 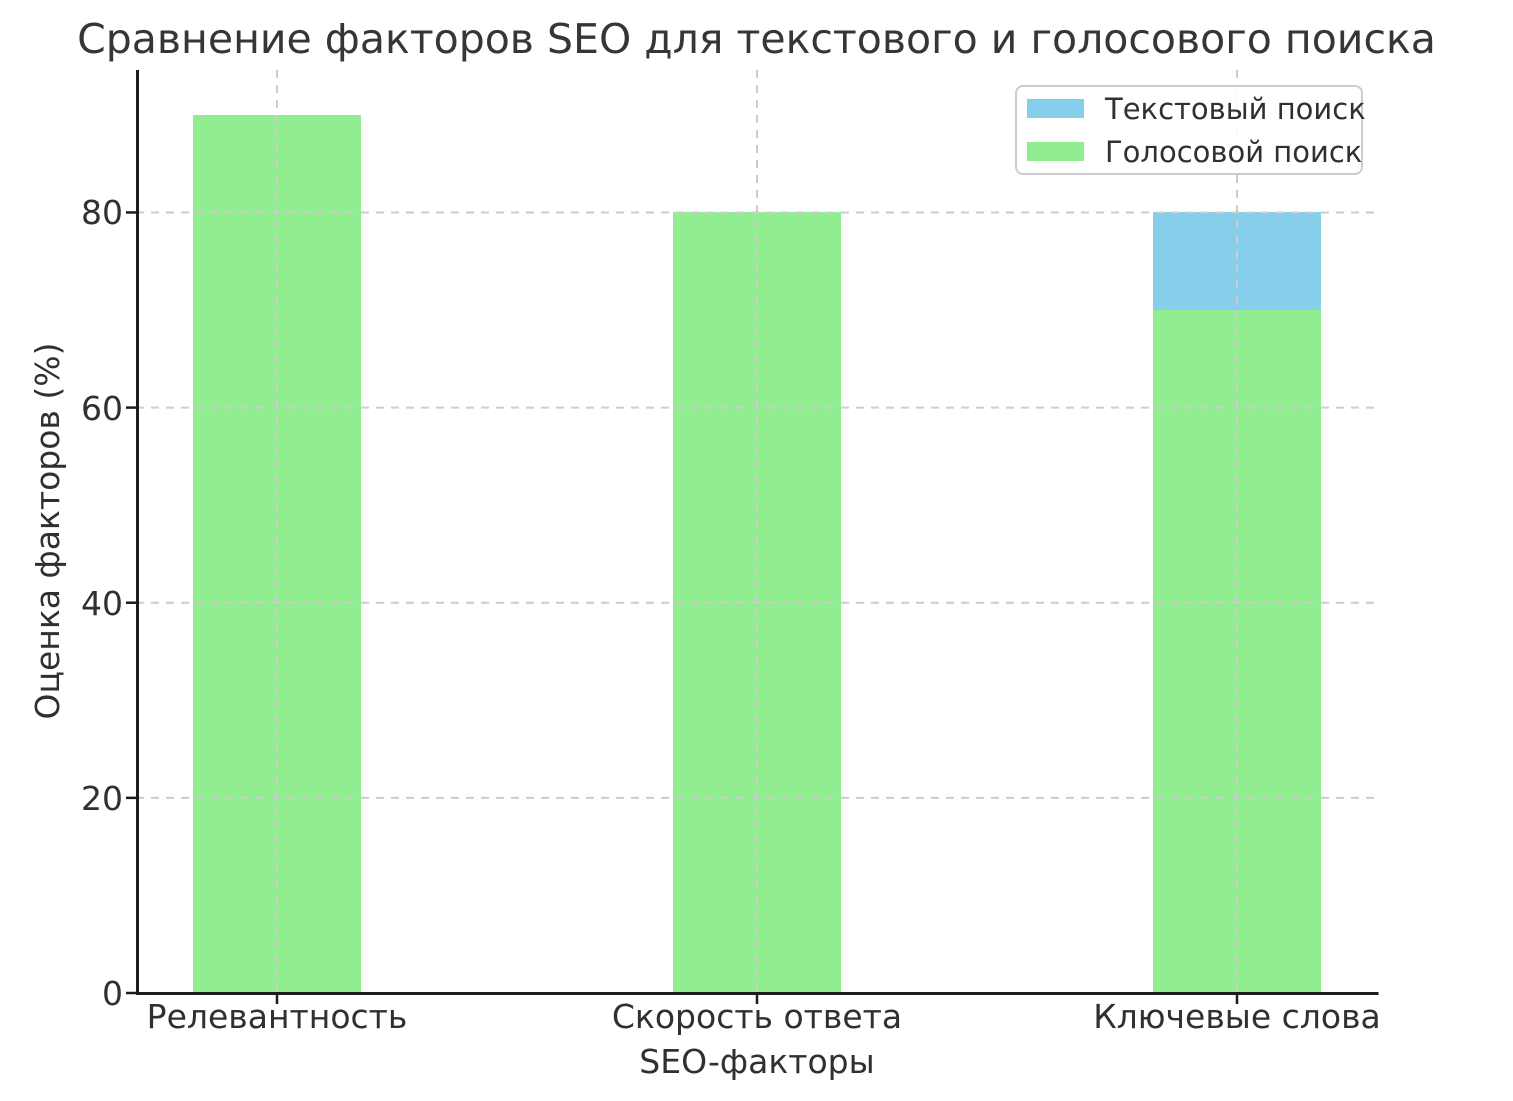 I want to click on legend-label-text-search: Текстовый поиск, so click(x=1235, y=108).